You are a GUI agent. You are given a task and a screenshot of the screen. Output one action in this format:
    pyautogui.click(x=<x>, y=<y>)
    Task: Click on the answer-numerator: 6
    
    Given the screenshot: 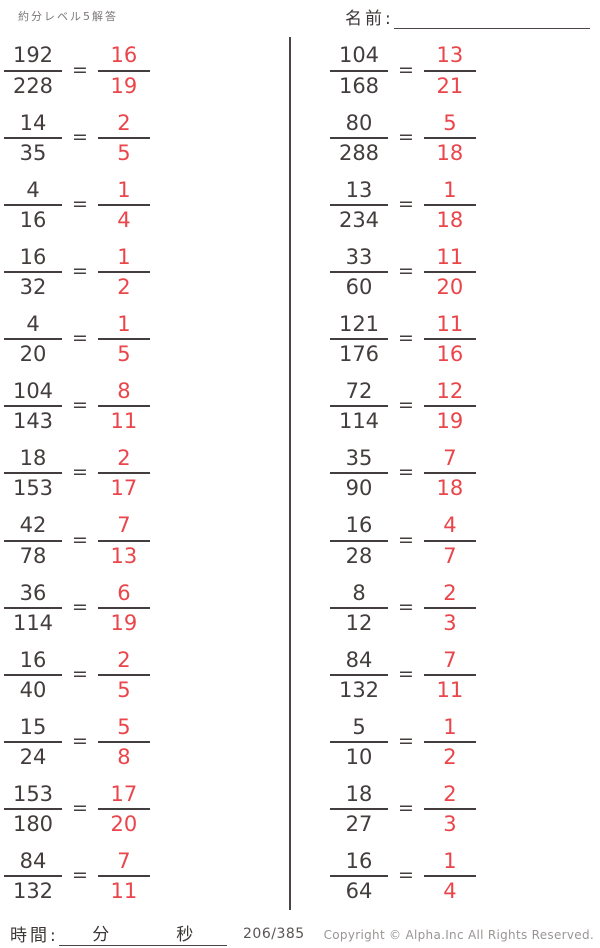 What is the action you would take?
    pyautogui.click(x=123, y=595)
    